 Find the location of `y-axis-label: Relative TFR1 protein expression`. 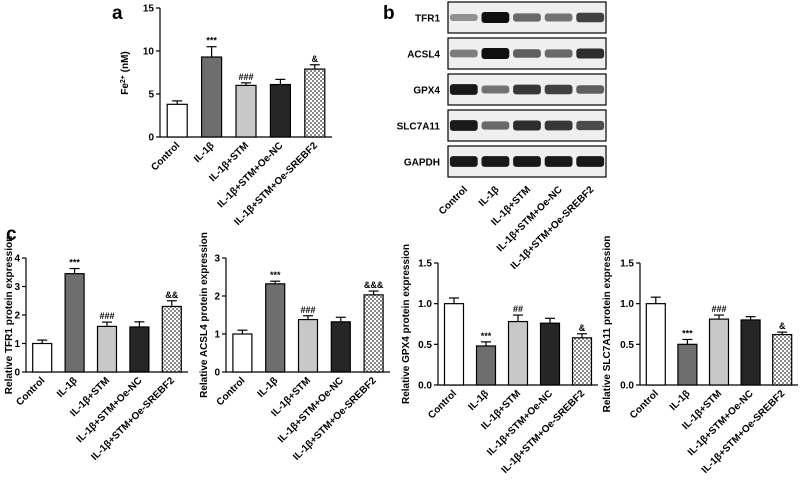

y-axis-label: Relative TFR1 protein expression is located at coordinates (9, 315).